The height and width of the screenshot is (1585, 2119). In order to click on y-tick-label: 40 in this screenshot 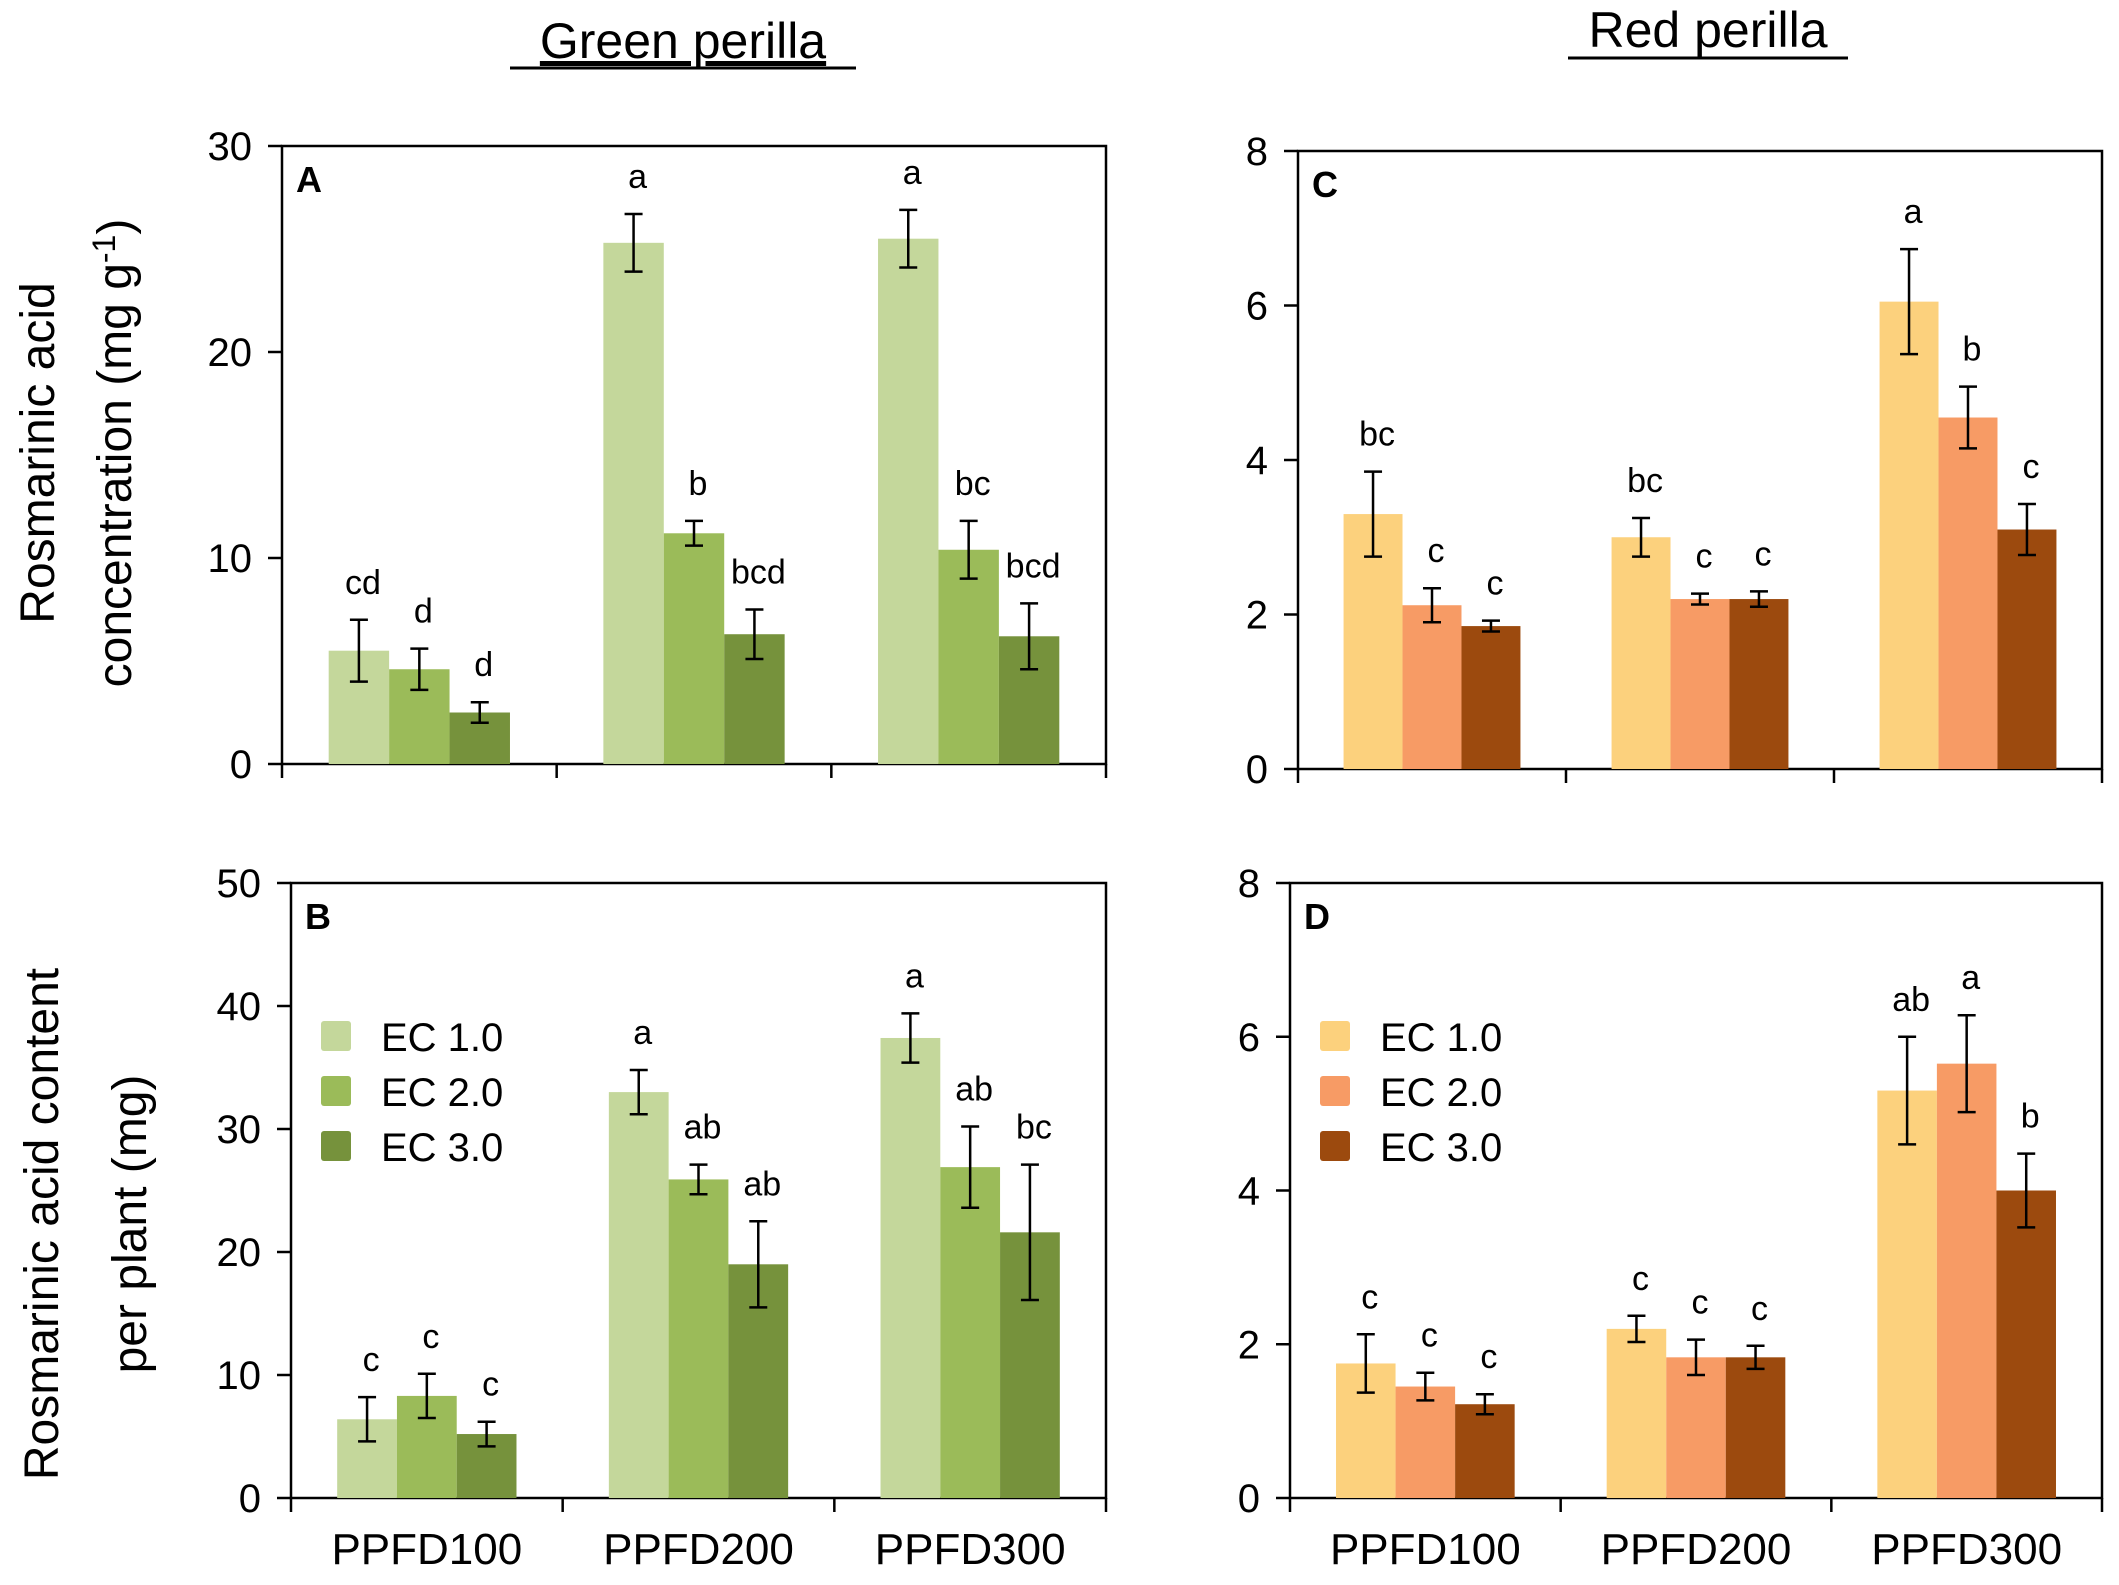, I will do `click(239, 1007)`.